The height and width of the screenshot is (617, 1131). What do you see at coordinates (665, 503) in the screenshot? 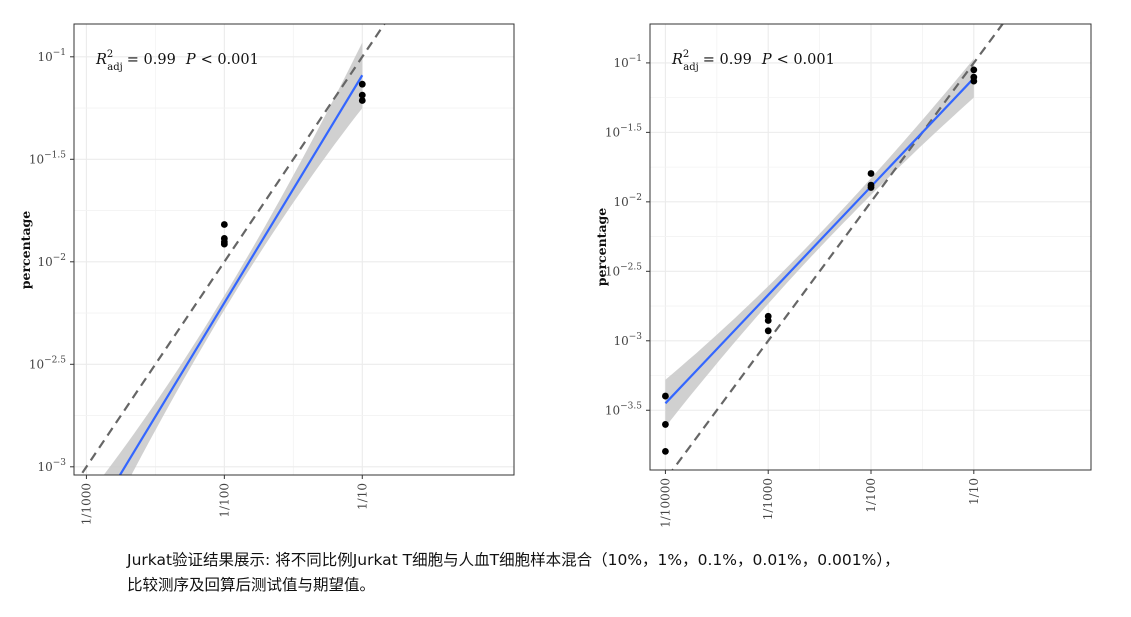
I see `x-tick-label: 1/10000` at bounding box center [665, 503].